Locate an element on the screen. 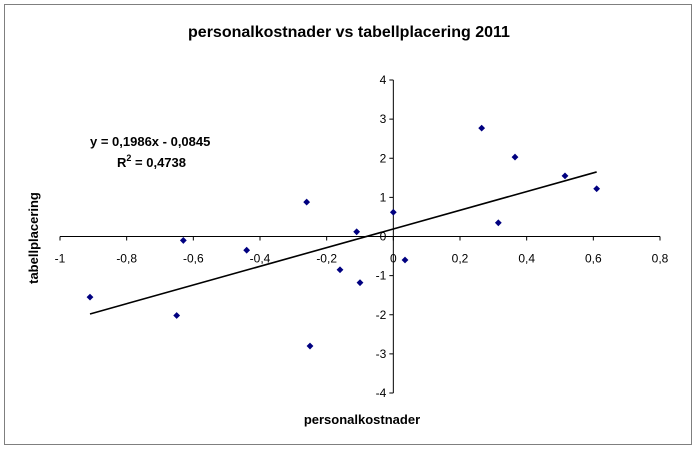  x-tick-label: 0,2 is located at coordinates (460, 259).